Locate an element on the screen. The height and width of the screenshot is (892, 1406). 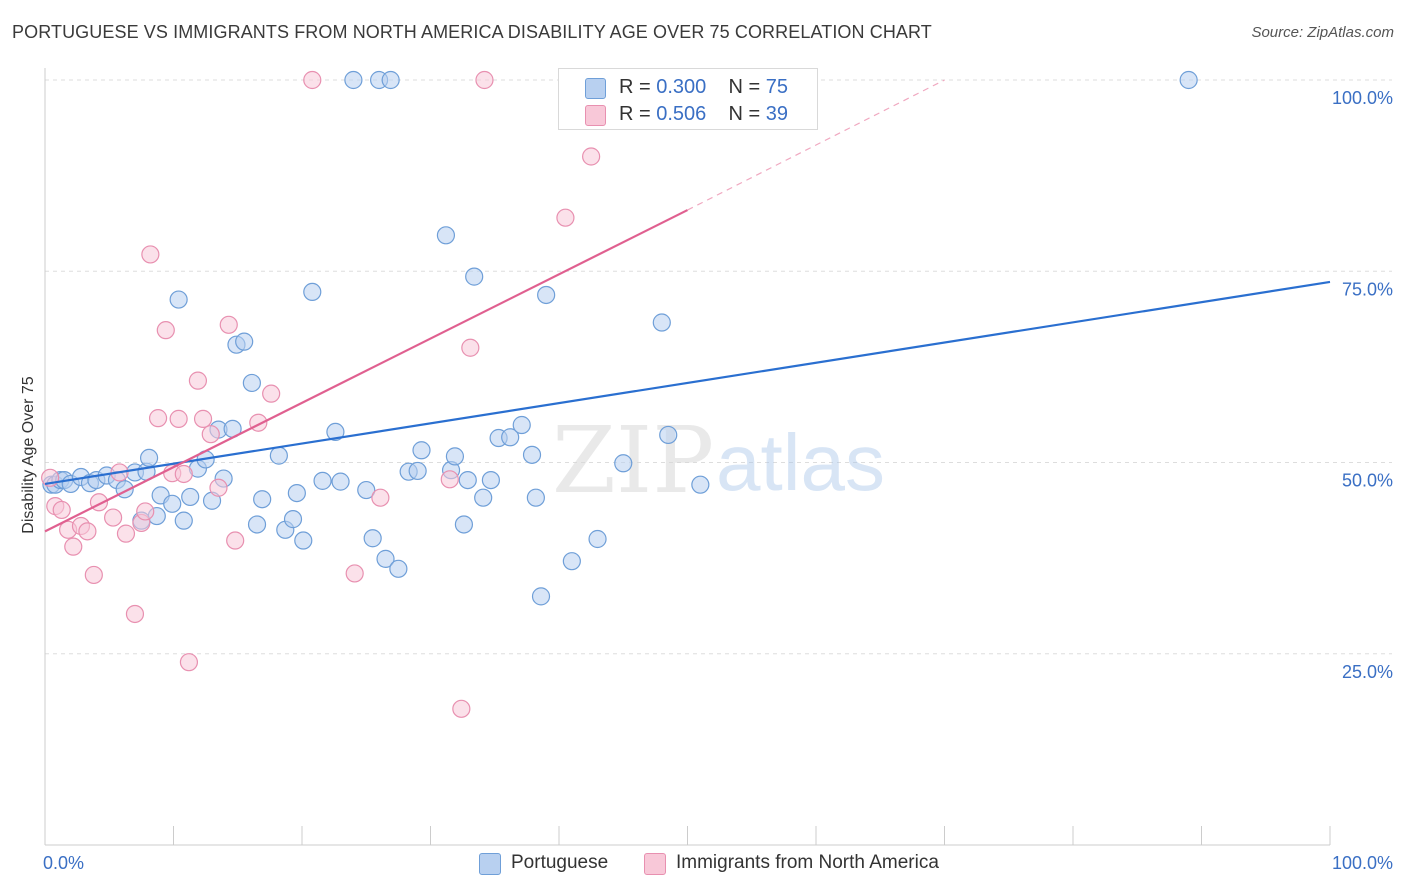
watermark-atlas: atlas is located at coordinates (800, 462).